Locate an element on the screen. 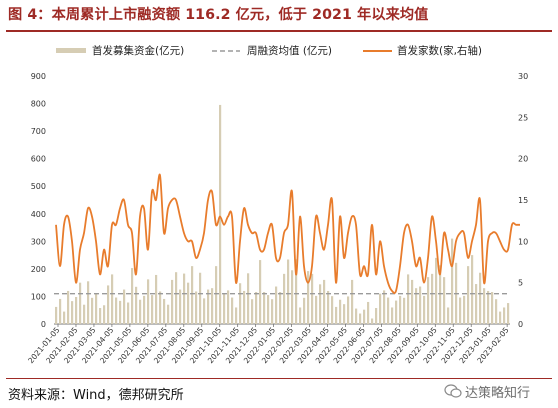 This screenshot has height=408, width=558. y-right-tick-label: 20 is located at coordinates (523, 159).